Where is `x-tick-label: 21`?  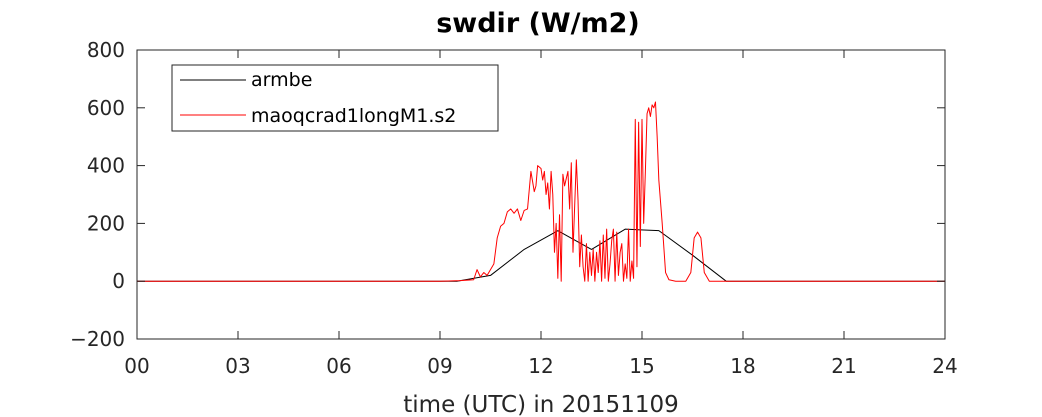 x-tick-label: 21 is located at coordinates (843, 366).